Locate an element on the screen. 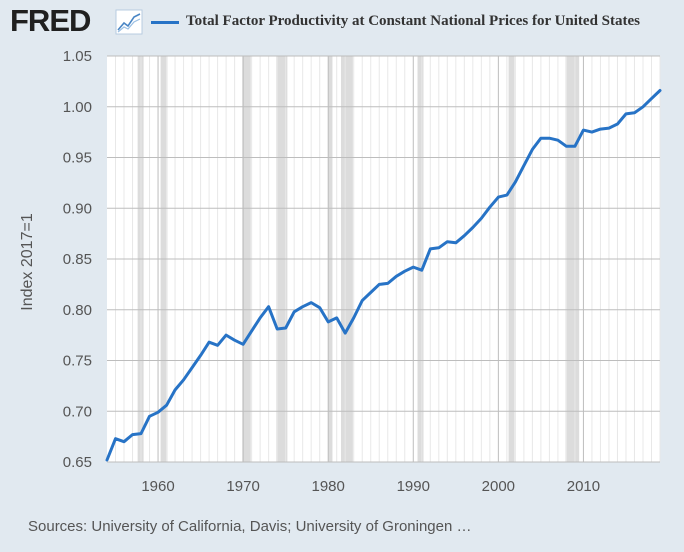 The height and width of the screenshot is (552, 684). x-tick-label: 1960 is located at coordinates (157, 486).